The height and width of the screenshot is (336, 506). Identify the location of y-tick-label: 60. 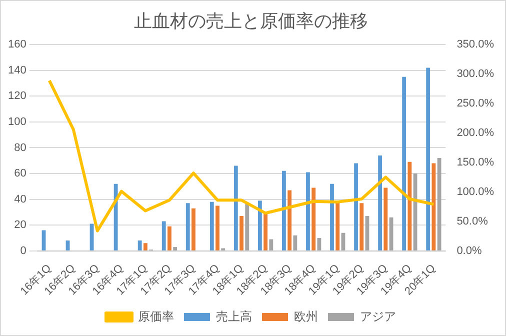
(20, 174).